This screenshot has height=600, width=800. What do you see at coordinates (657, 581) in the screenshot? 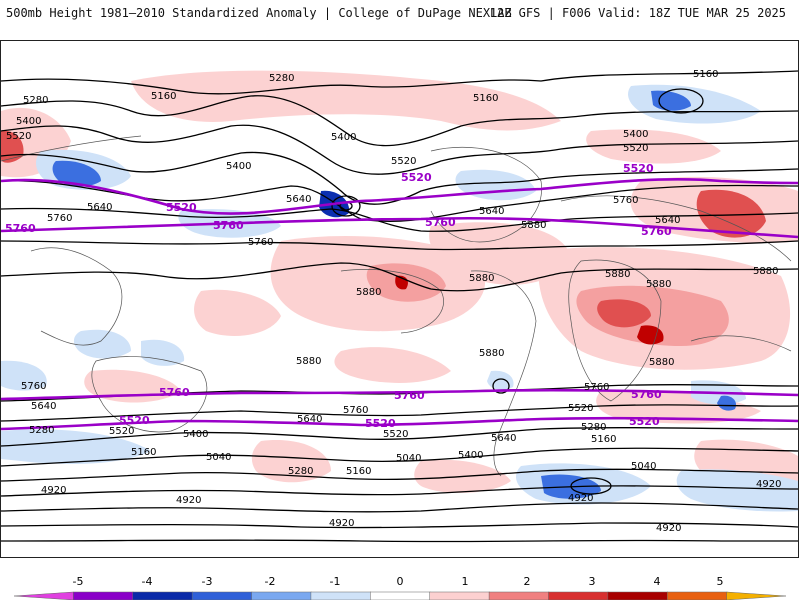
I see `colorbar-tick: 4` at bounding box center [657, 581].